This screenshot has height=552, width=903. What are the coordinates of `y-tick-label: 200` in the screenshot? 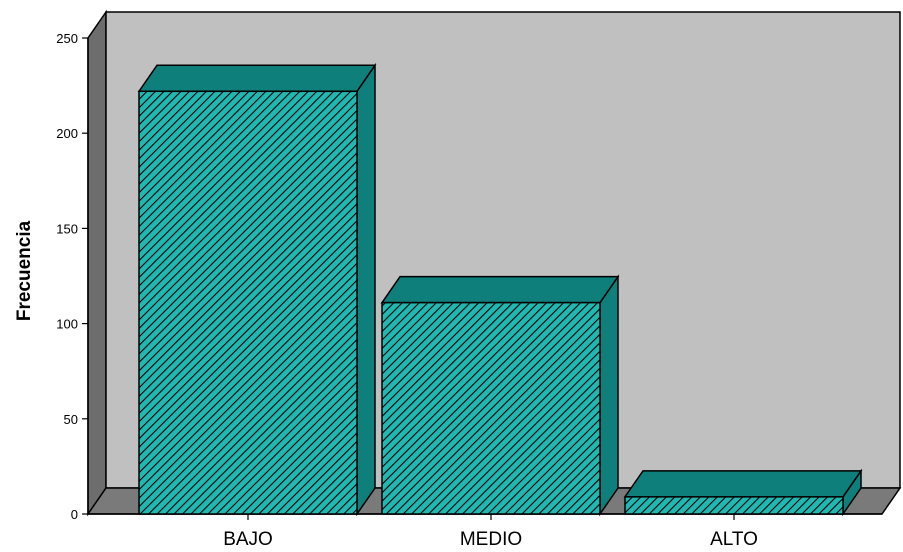 It's located at (67, 133).